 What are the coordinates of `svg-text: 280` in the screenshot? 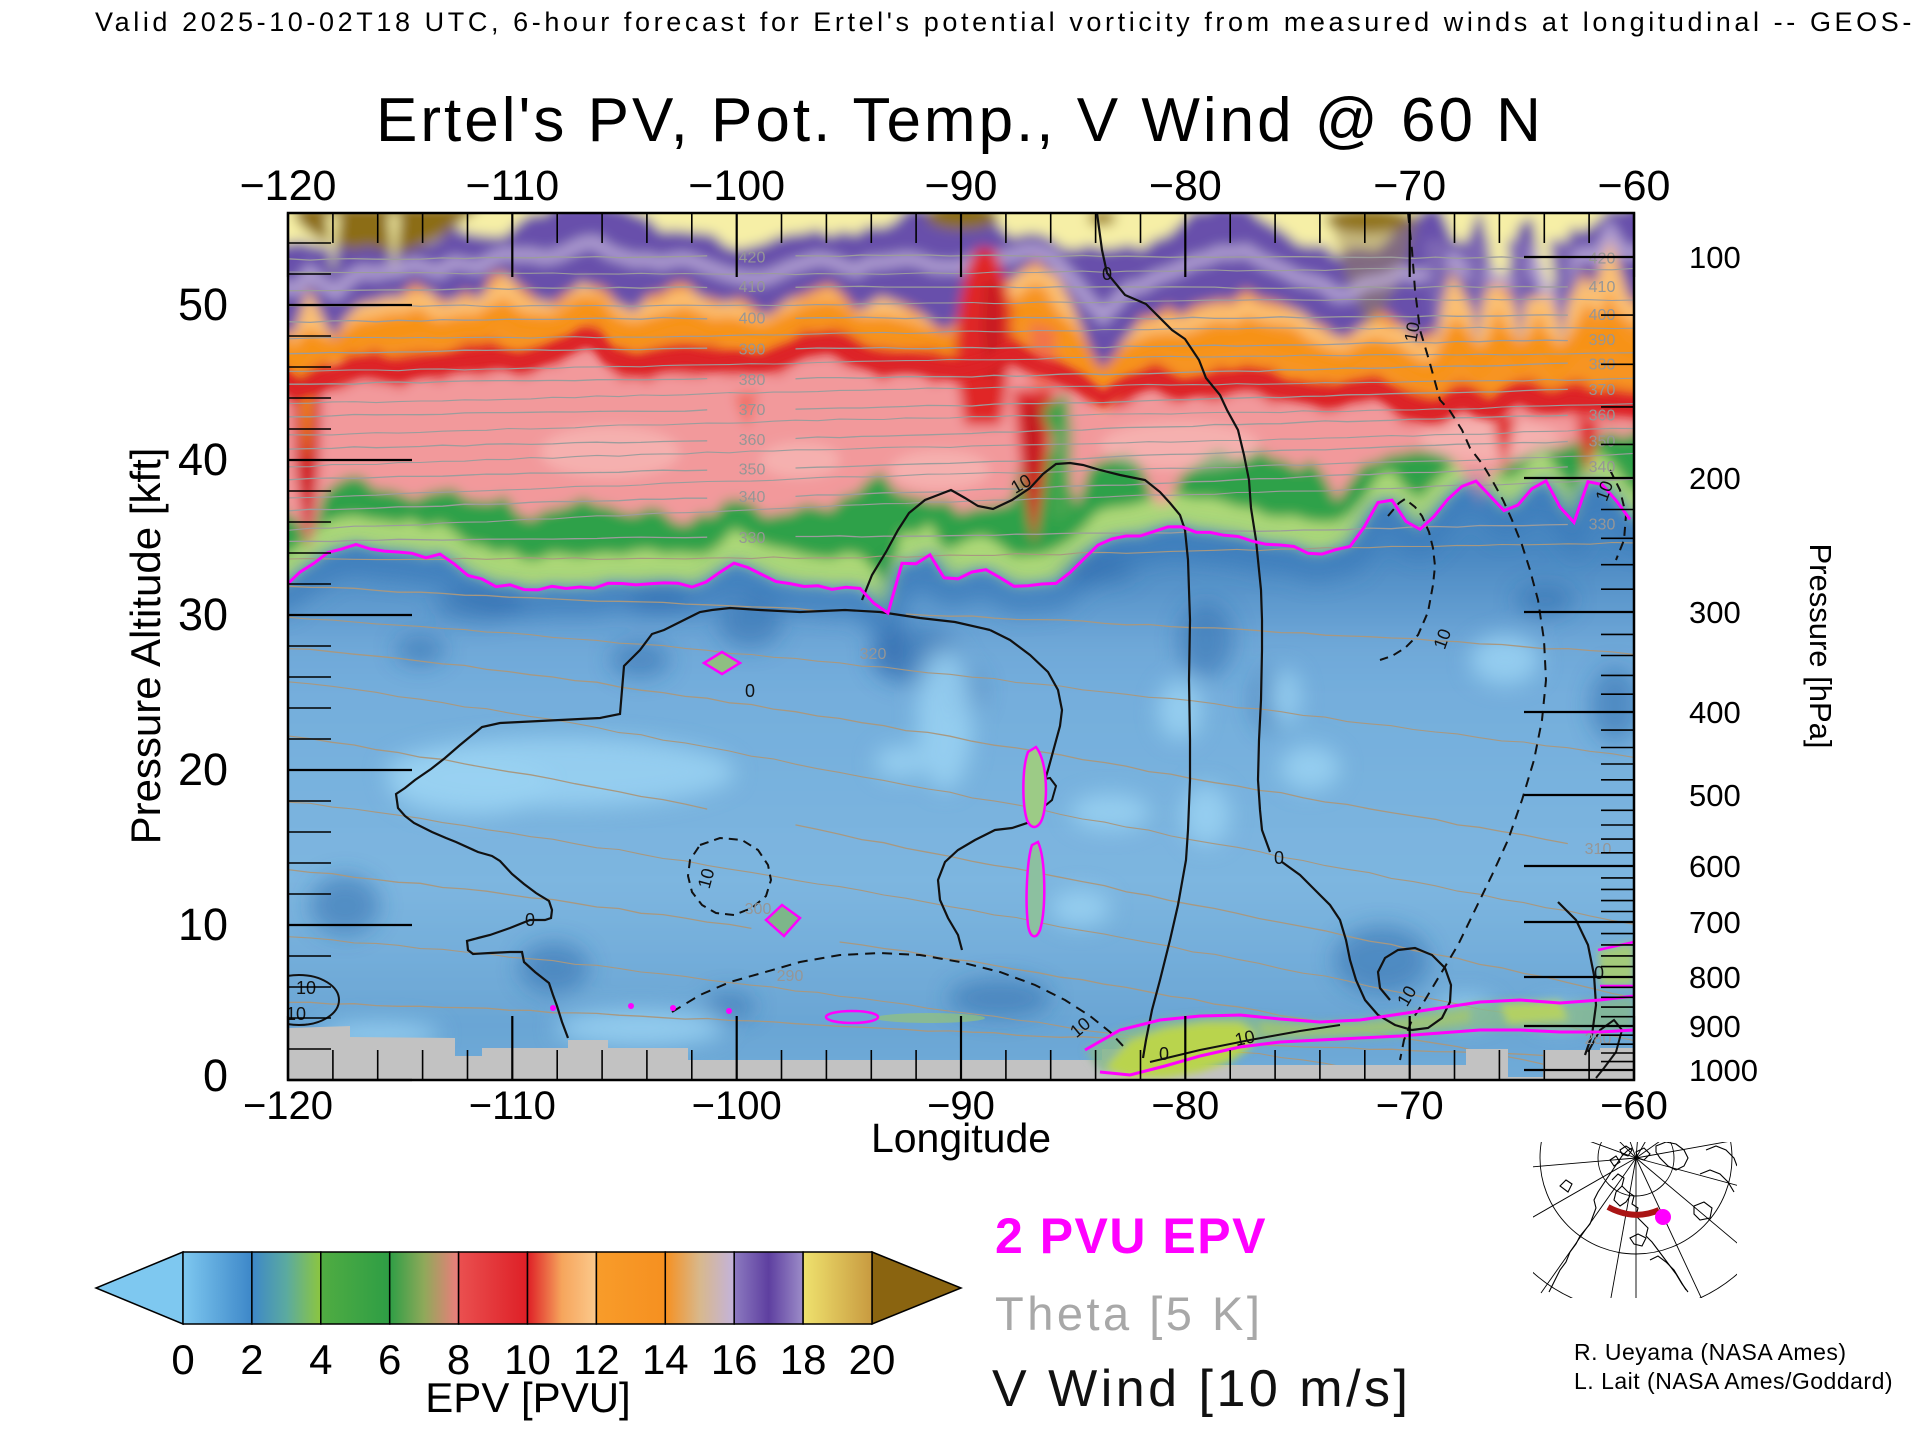 It's located at (1598, 1039).